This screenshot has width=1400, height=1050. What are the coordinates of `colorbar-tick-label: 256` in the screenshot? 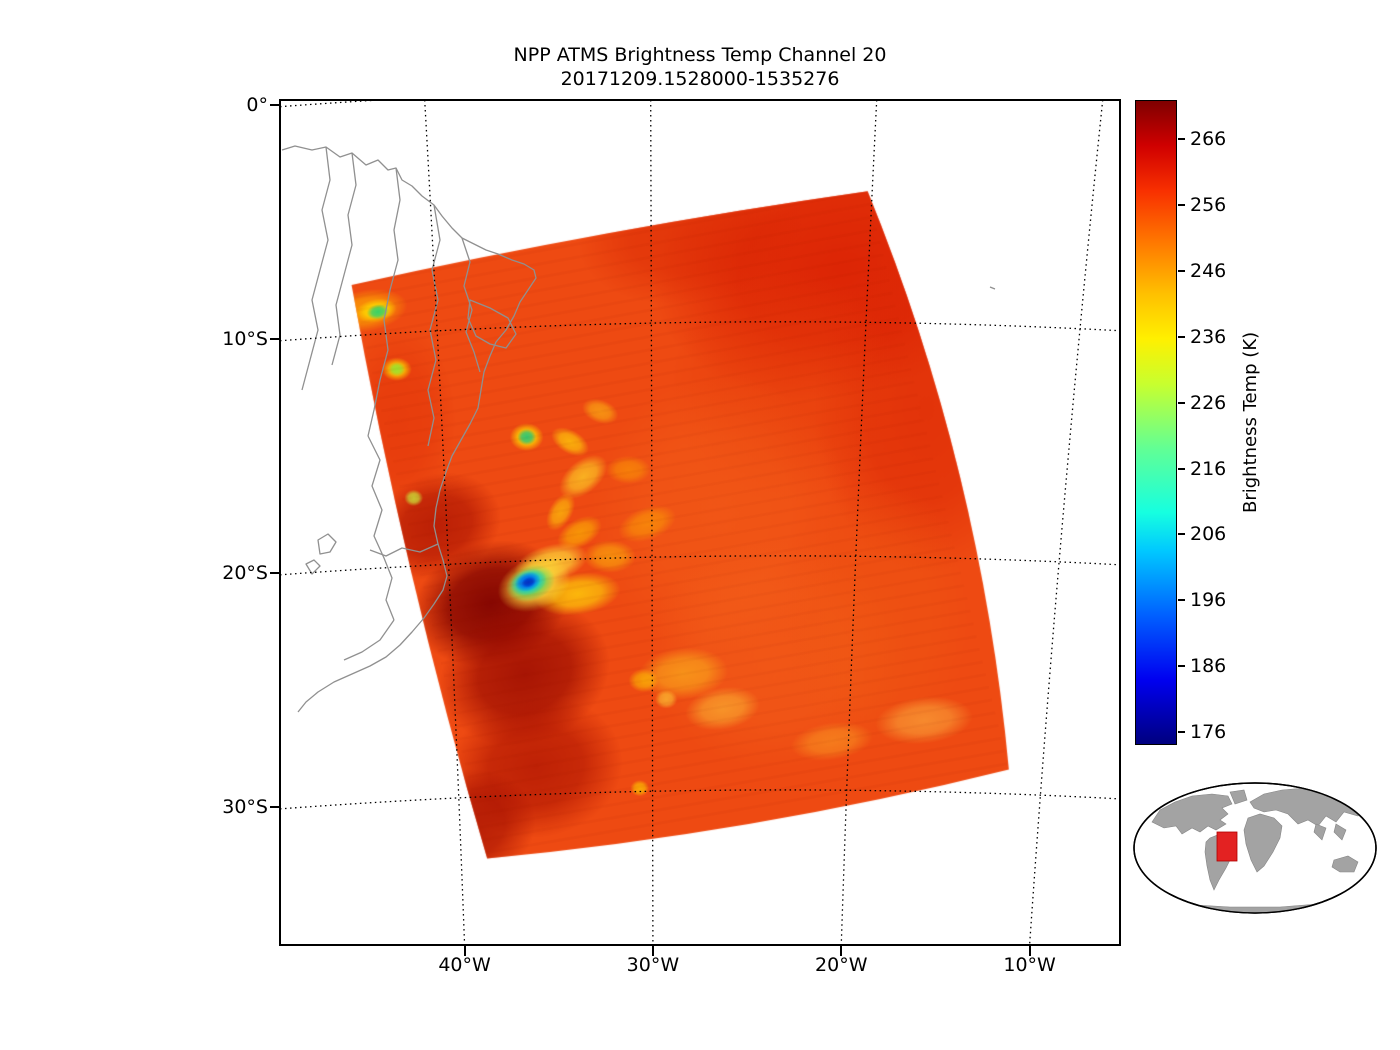 It's located at (1208, 205).